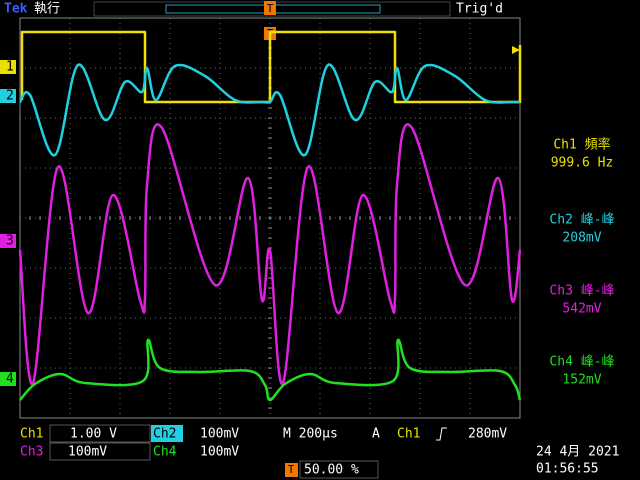 The height and width of the screenshot is (480, 640). What do you see at coordinates (31, 452) in the screenshot?
I see `ch3-name: Ch3` at bounding box center [31, 452].